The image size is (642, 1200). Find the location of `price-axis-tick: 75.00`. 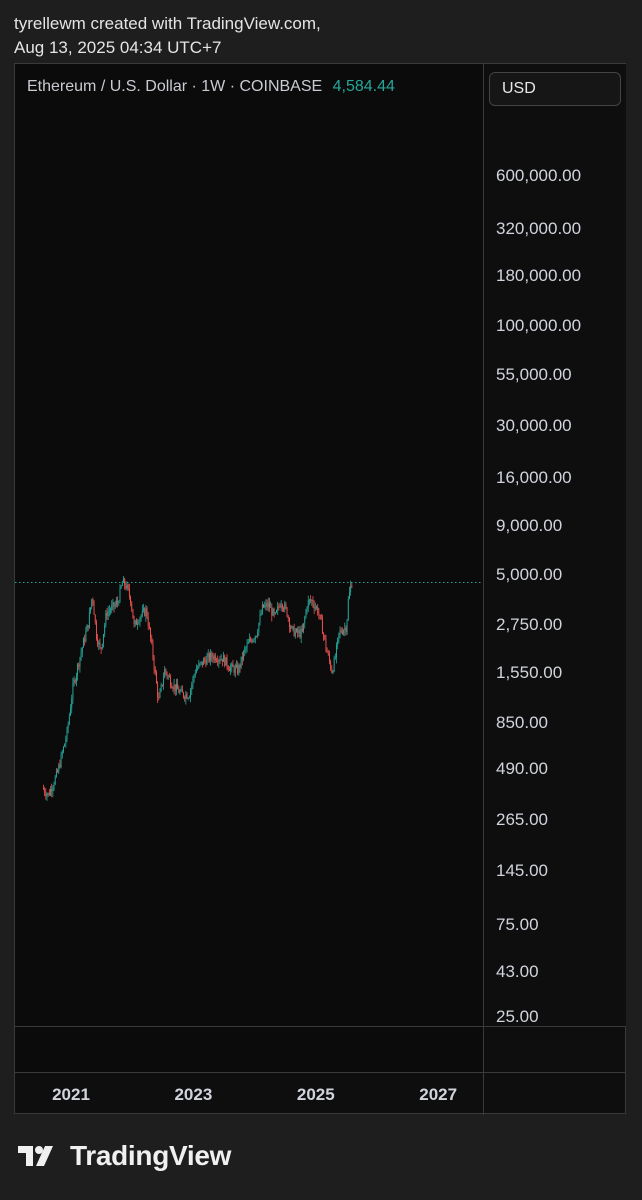

price-axis-tick: 75.00 is located at coordinates (517, 925).